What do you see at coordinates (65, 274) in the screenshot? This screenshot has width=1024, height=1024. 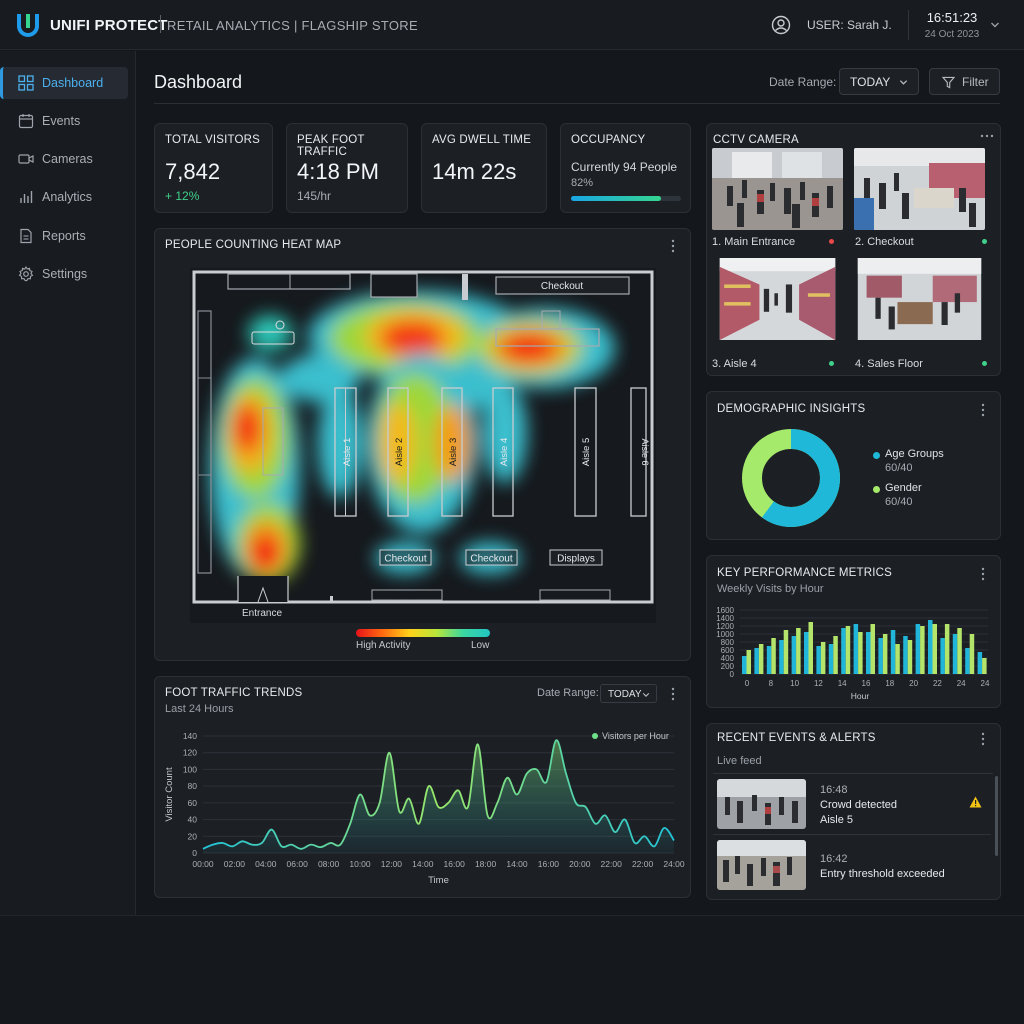 I see `sidebar-item-settings: Settings` at bounding box center [65, 274].